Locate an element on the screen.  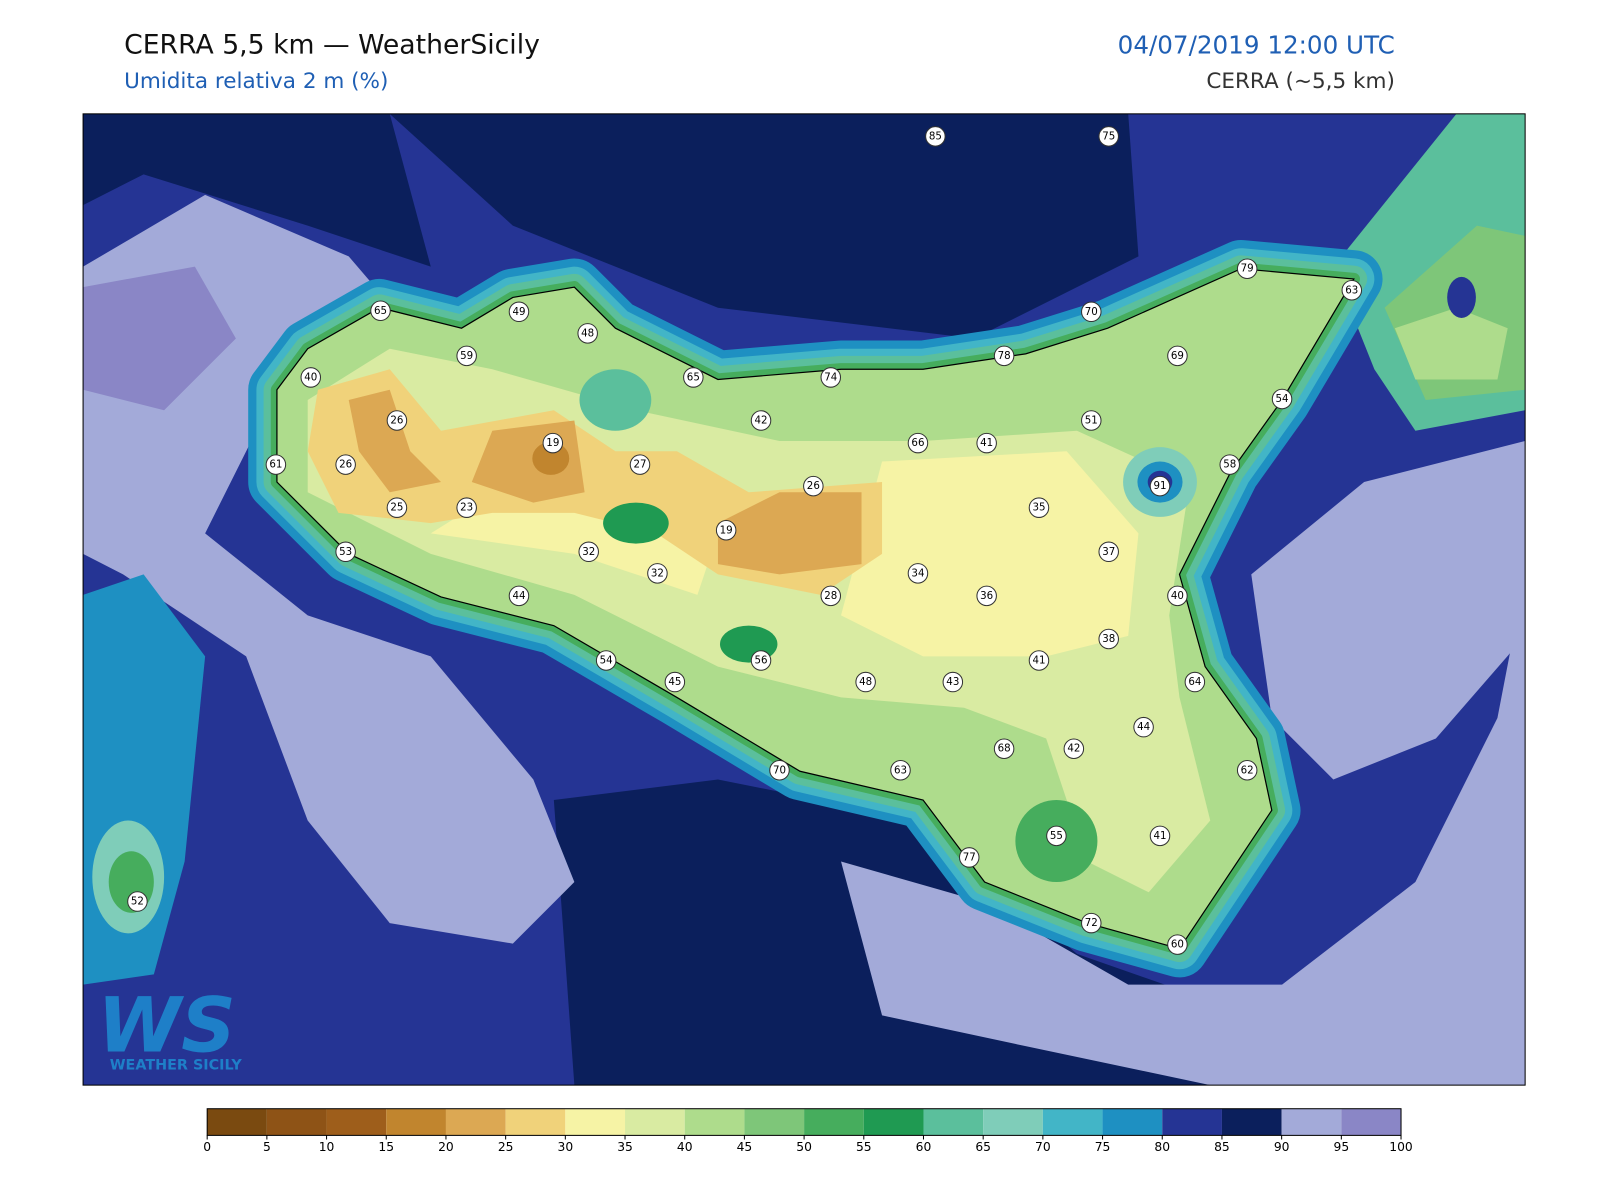
station-value: 44 is located at coordinates (1143, 727).